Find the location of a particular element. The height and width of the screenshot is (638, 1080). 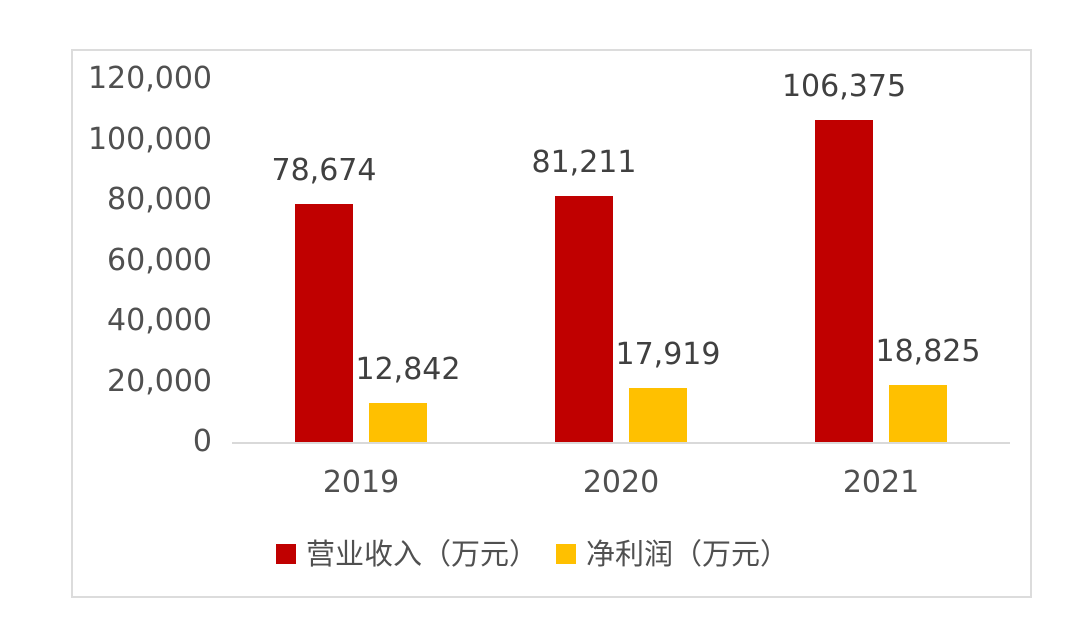

y-tick-label: 120,000 is located at coordinates (149, 78).